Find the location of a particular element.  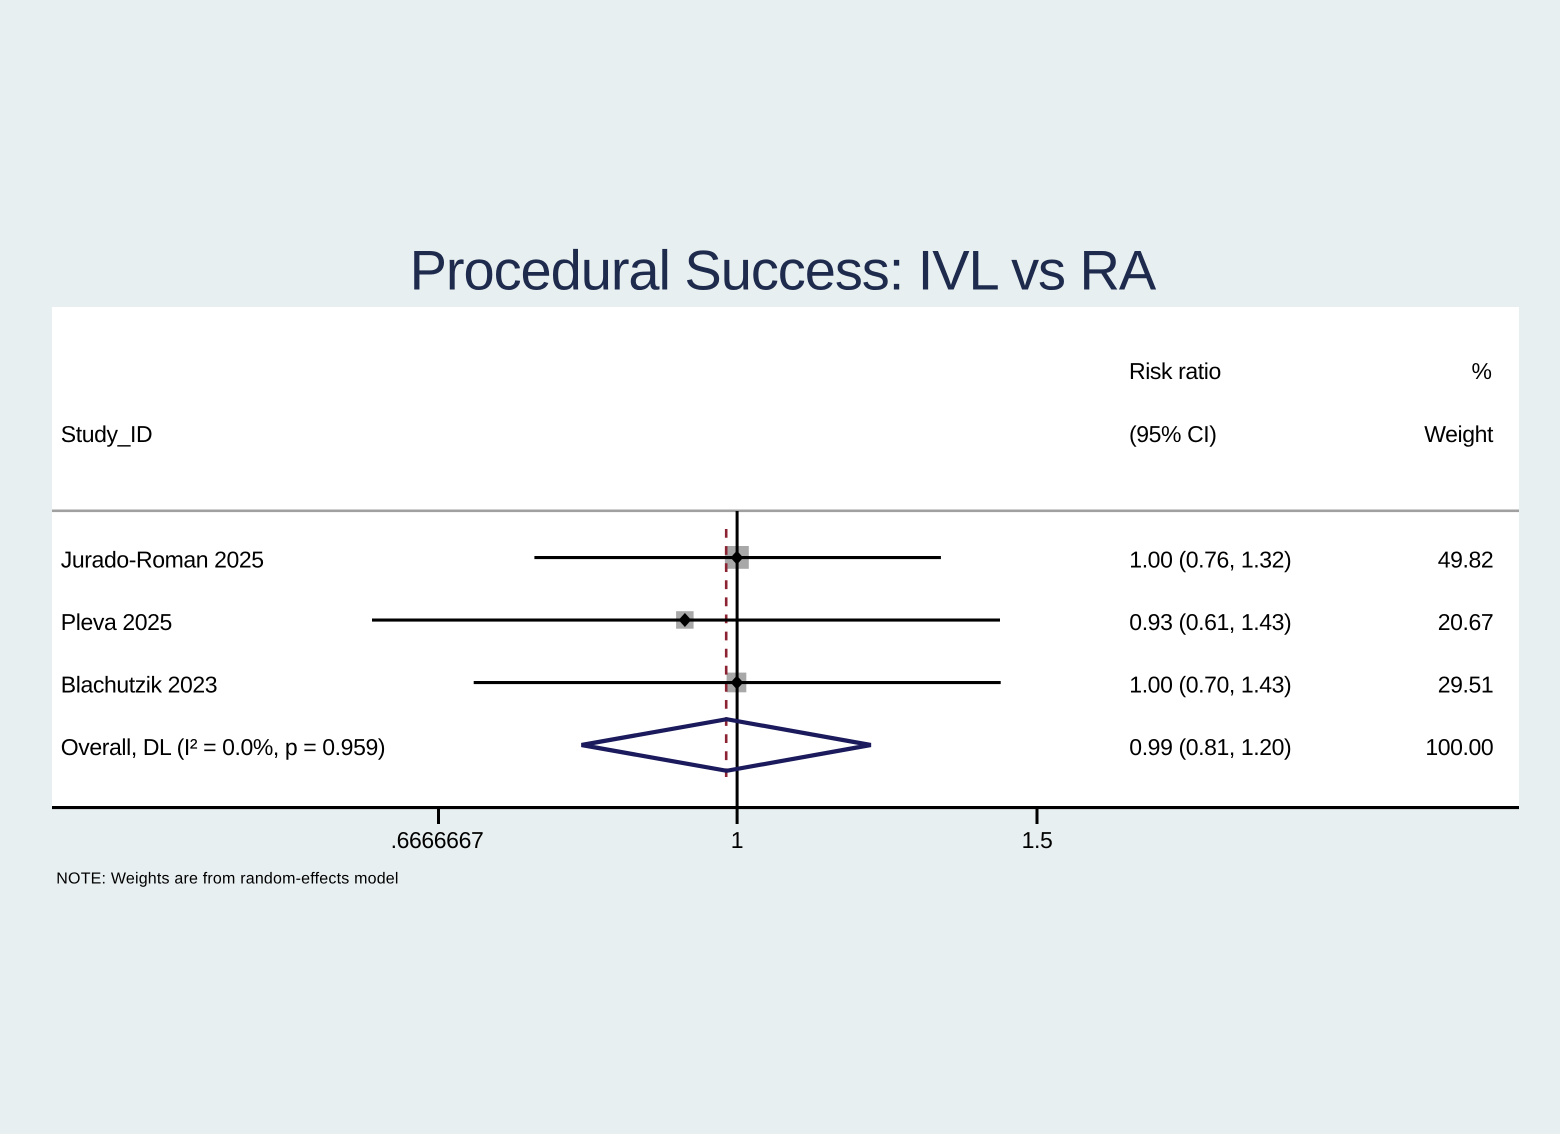

svg-text: Weight is located at coordinates (1459, 434).